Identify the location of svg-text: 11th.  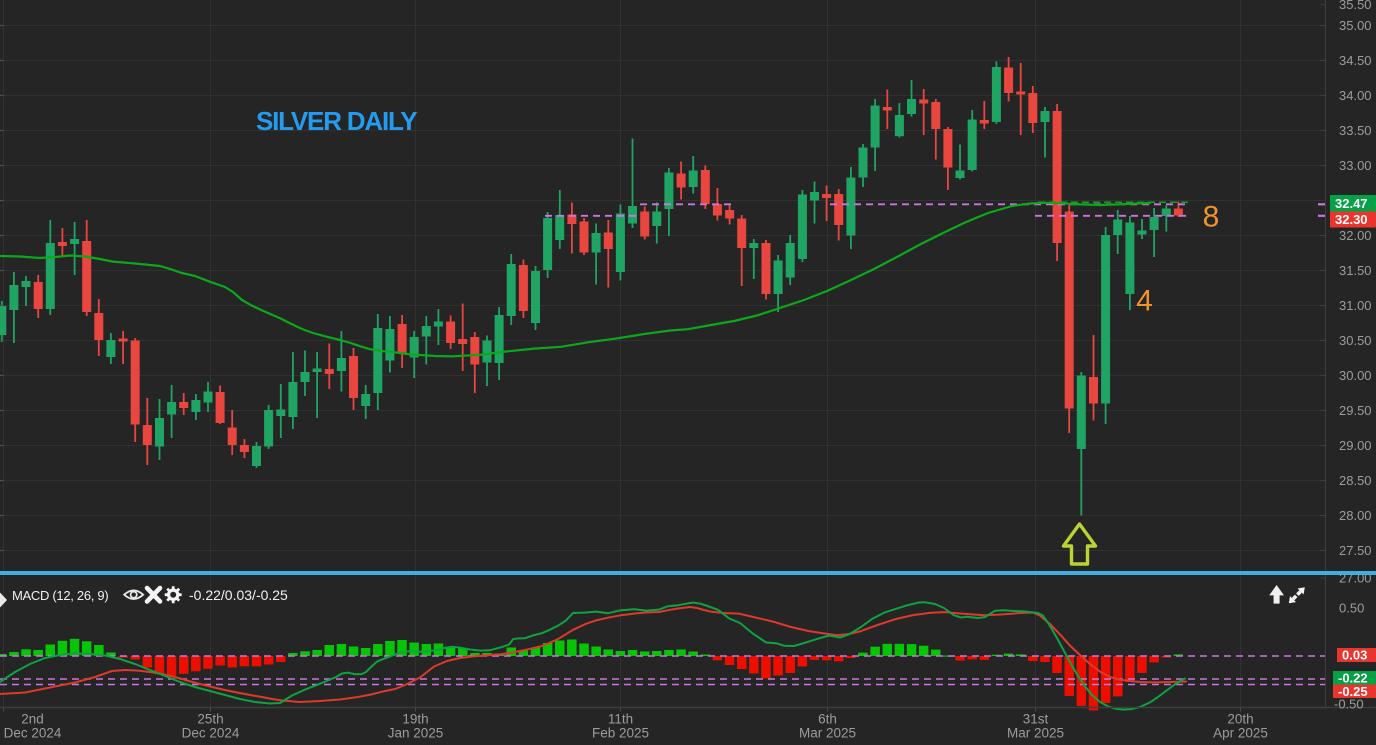
(620, 719).